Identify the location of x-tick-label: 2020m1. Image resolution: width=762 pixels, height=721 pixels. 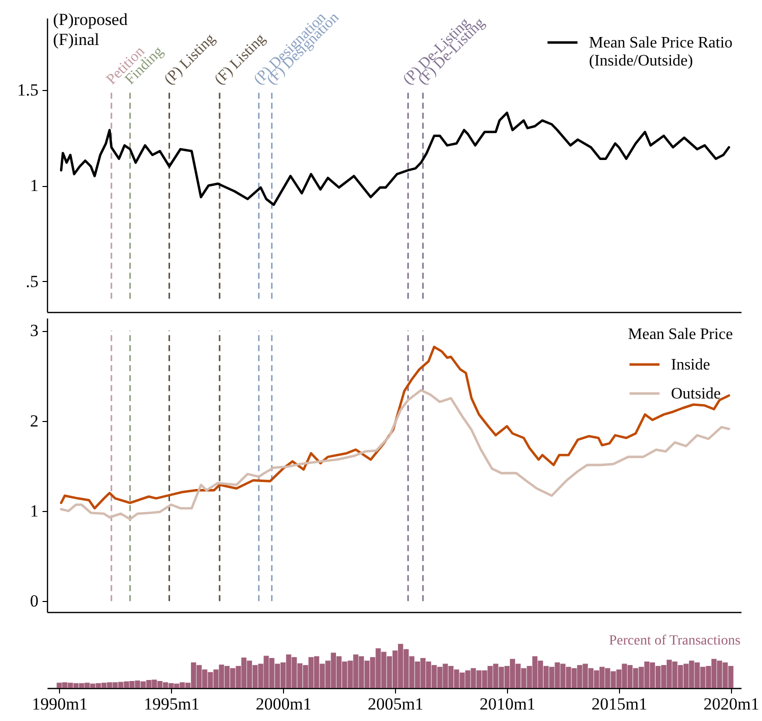
(731, 704).